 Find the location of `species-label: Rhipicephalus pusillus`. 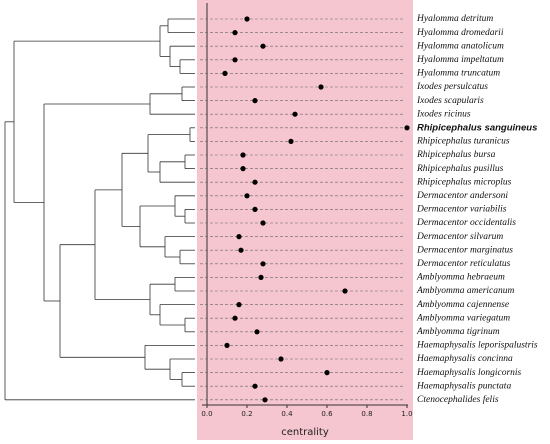

species-label: Rhipicephalus pusillus is located at coordinates (460, 169).